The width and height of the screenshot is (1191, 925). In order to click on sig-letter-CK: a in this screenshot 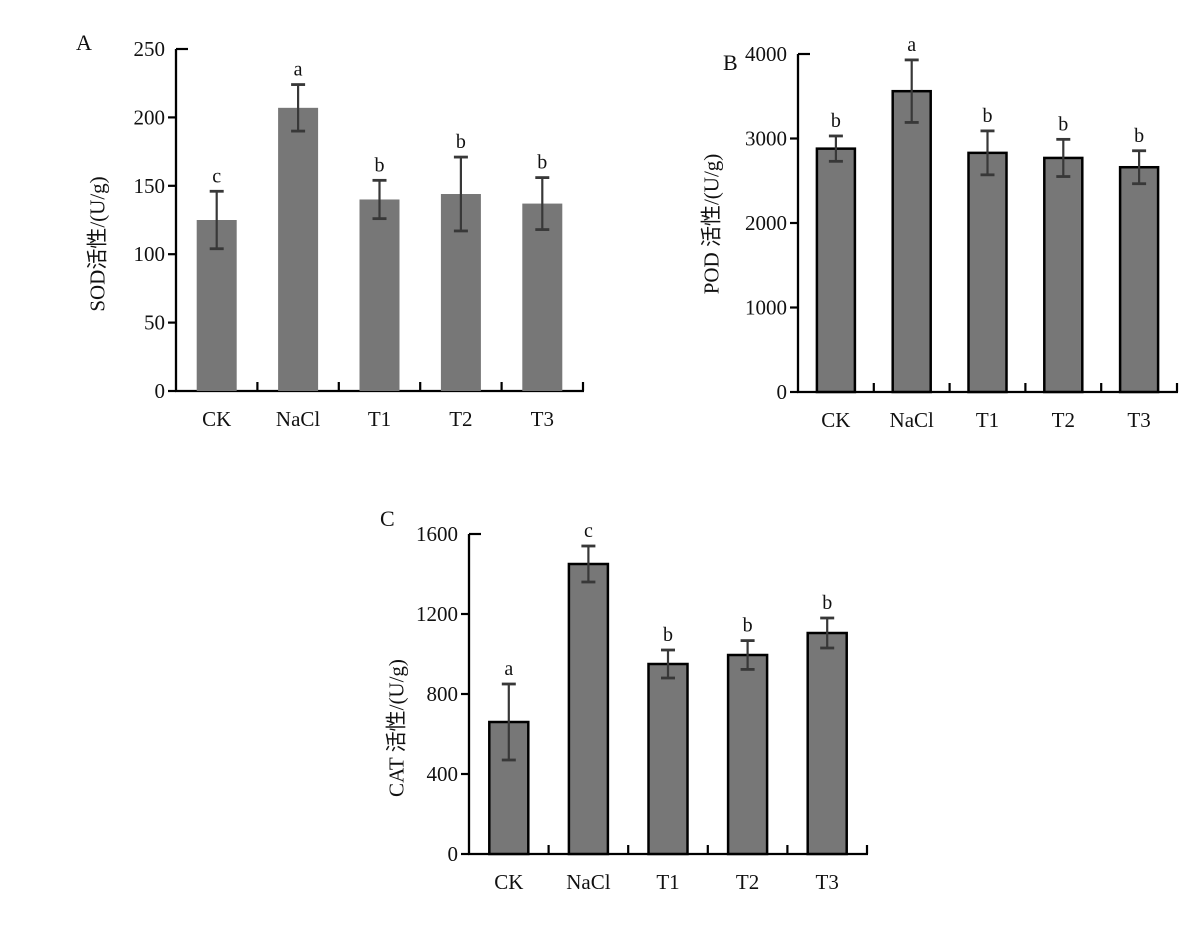, I will do `click(508, 669)`.